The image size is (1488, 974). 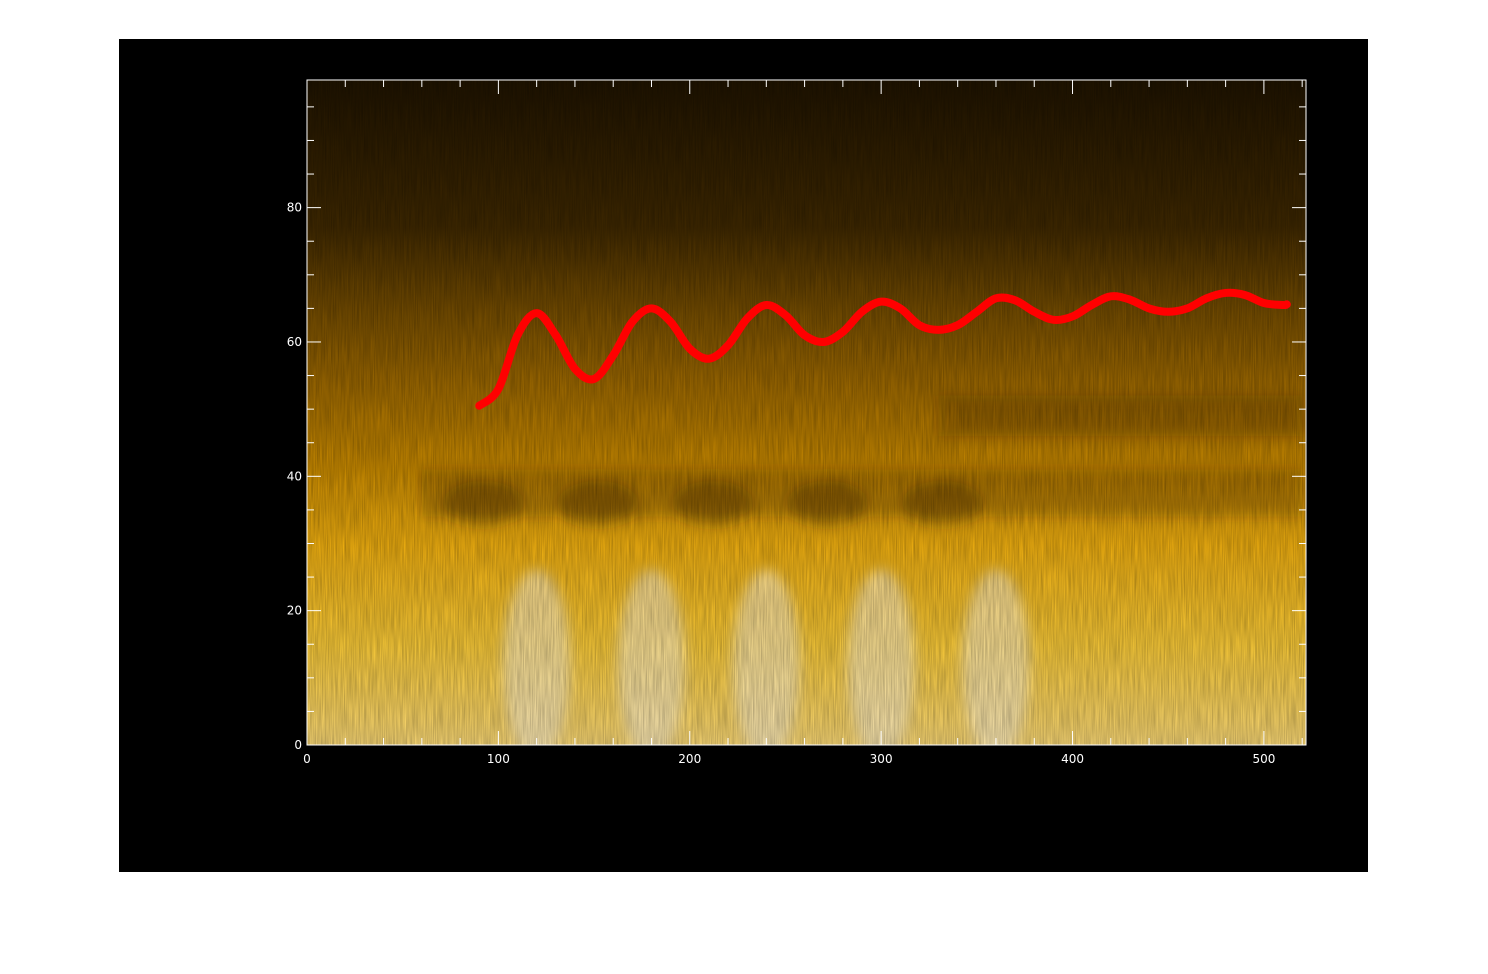 I want to click on y-tick-label: 20, so click(x=294, y=611).